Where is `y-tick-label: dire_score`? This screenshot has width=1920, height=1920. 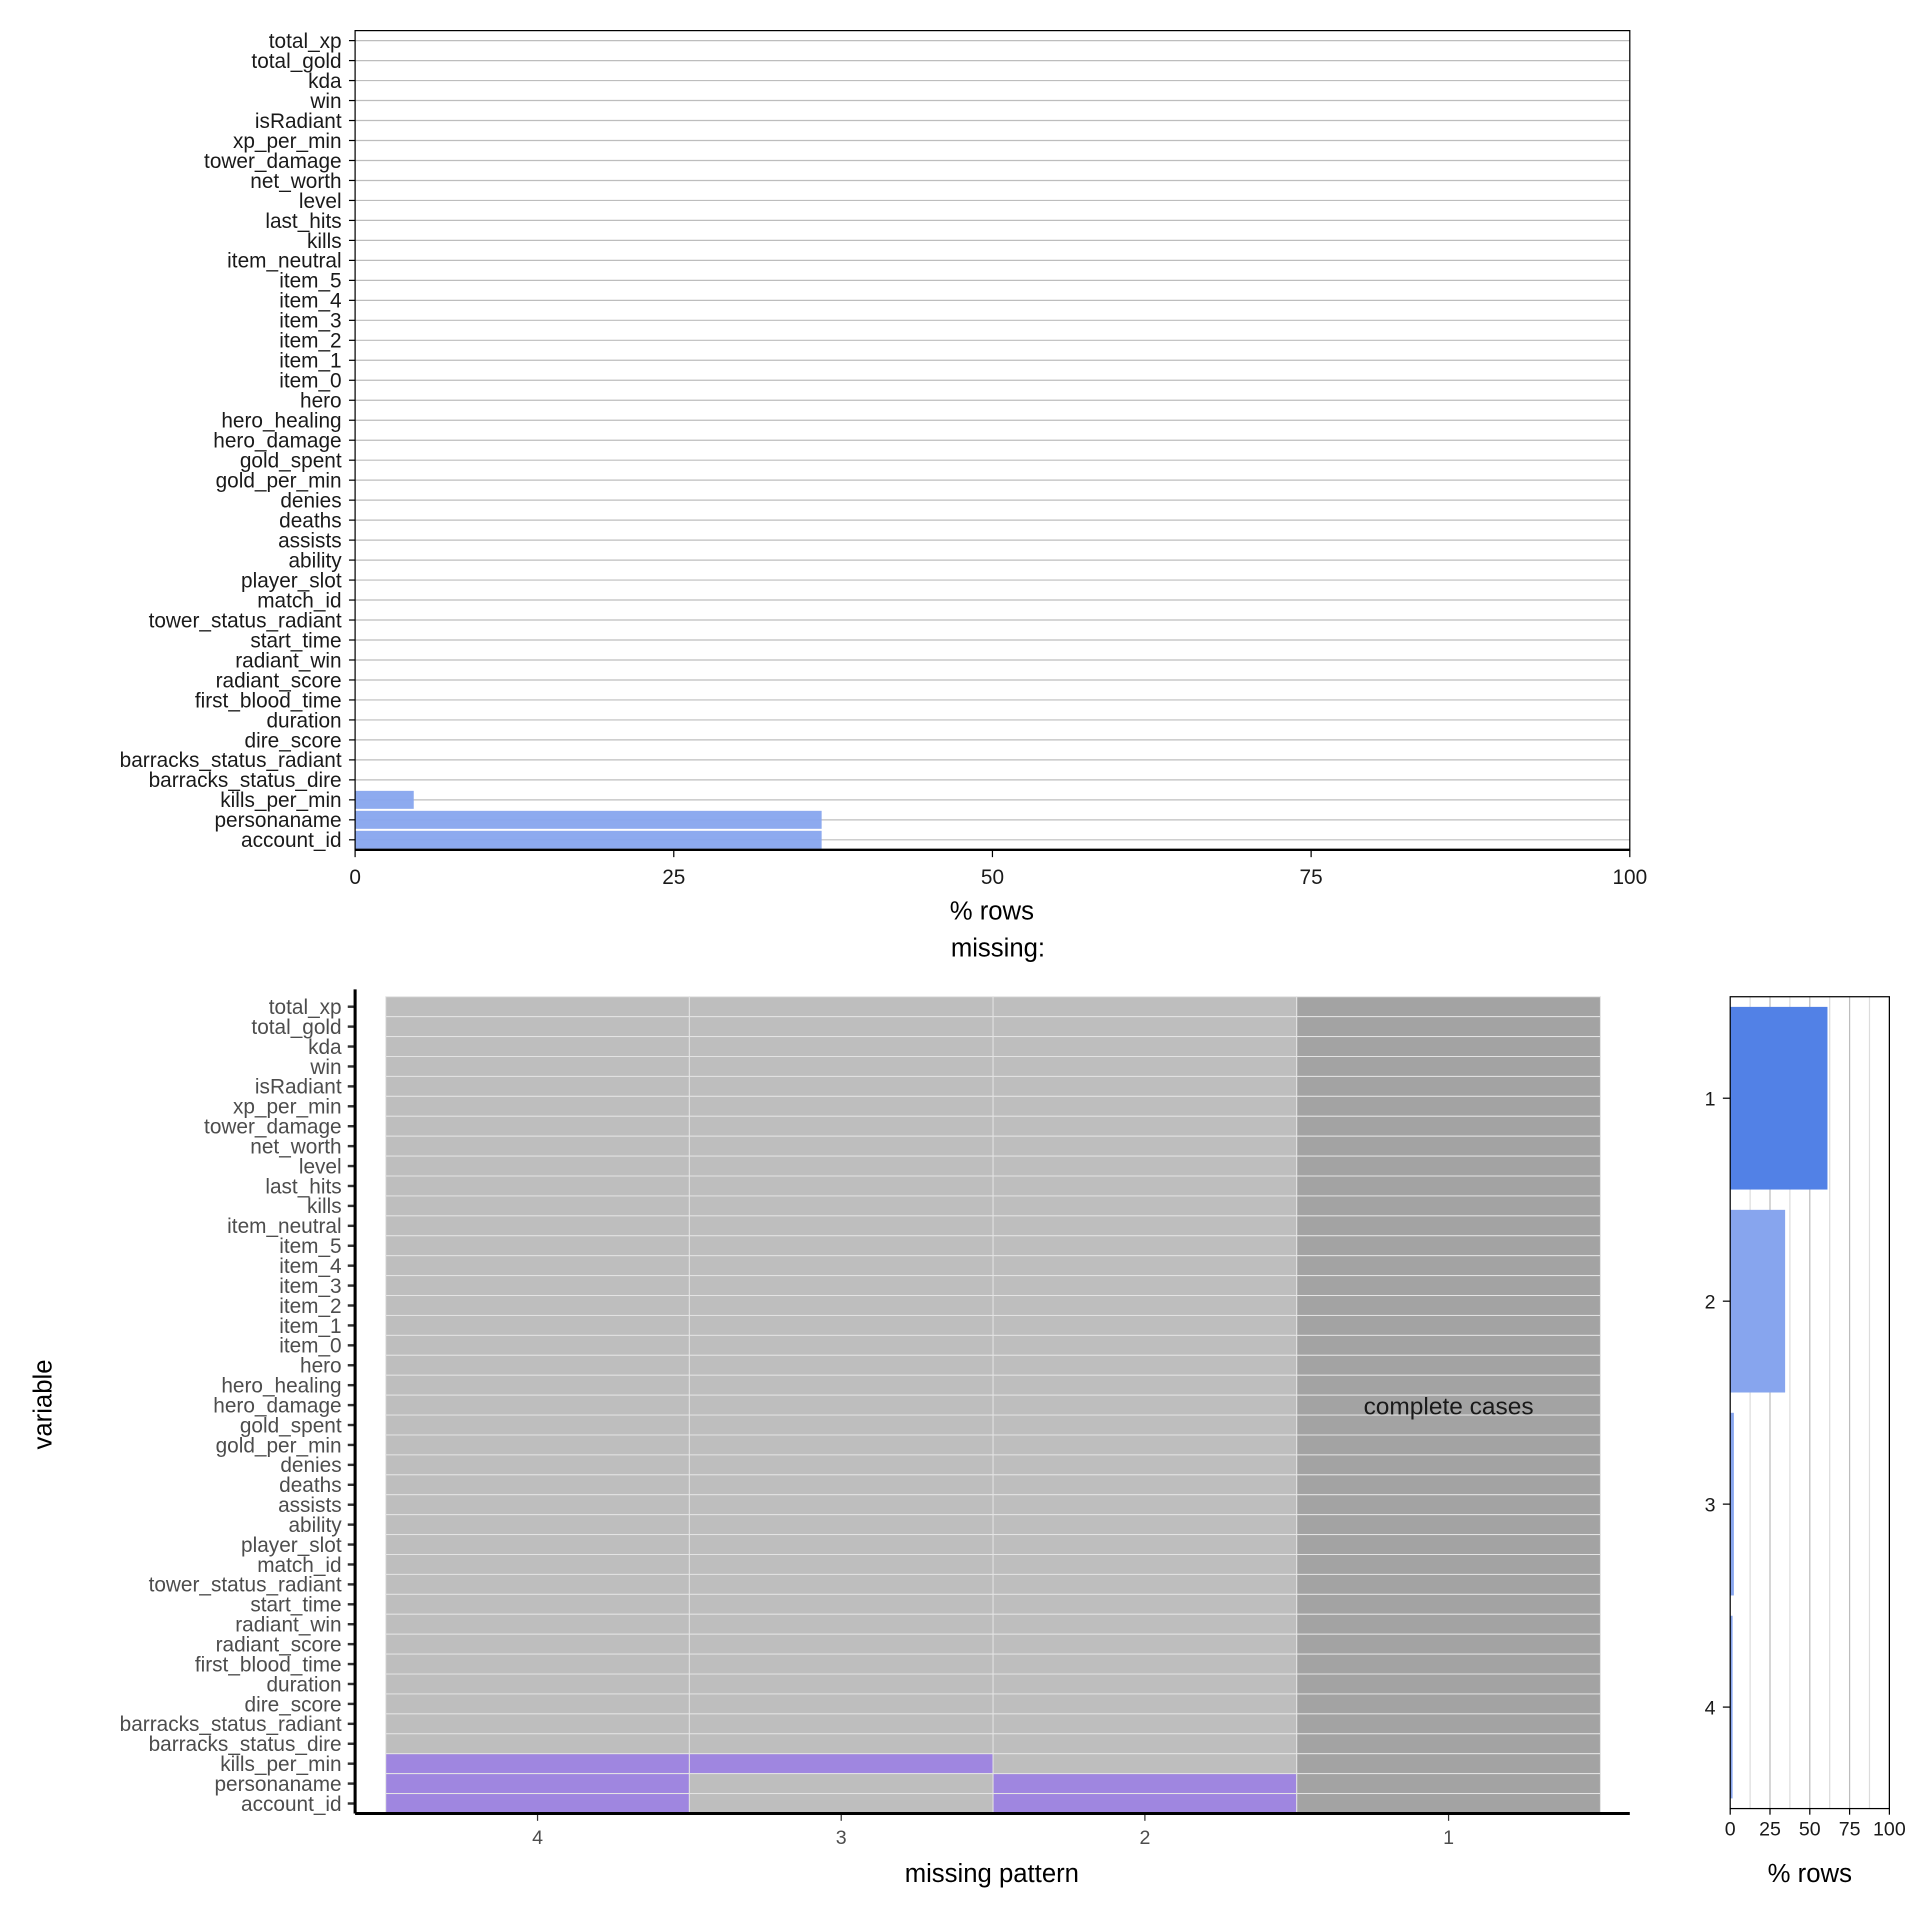 y-tick-label: dire_score is located at coordinates (293, 740).